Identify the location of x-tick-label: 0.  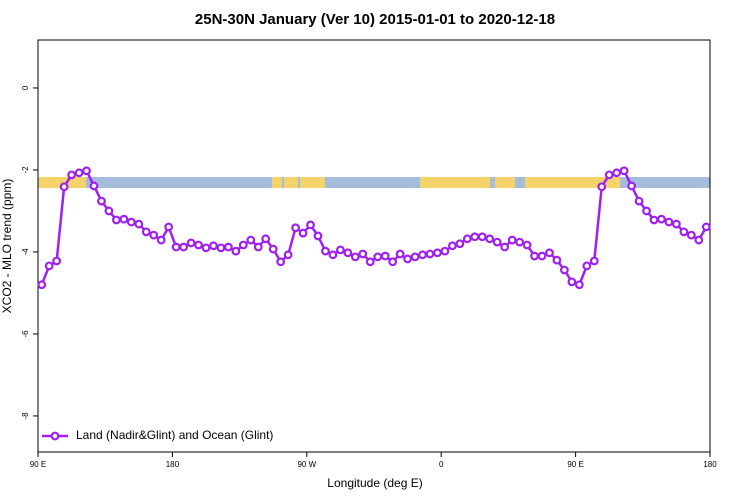
(441, 464).